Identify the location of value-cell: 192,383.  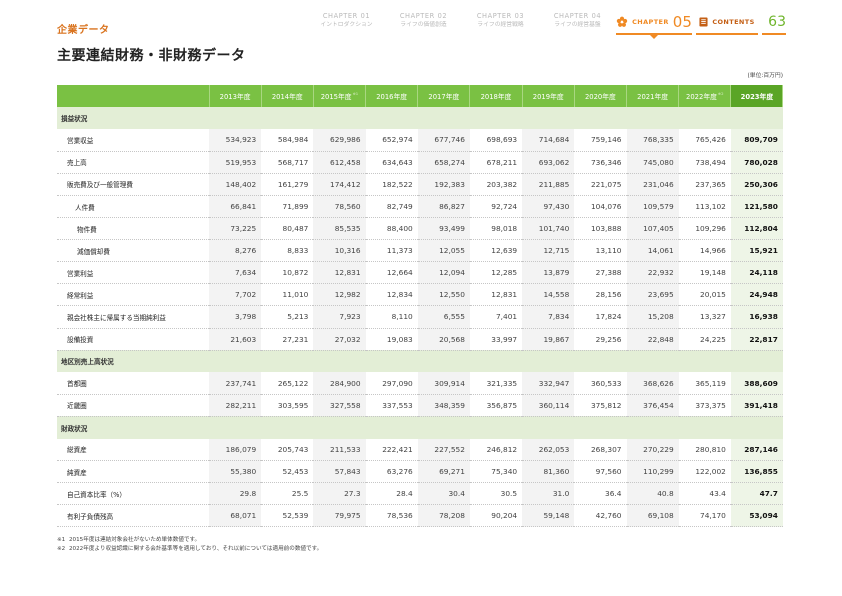
(443, 184).